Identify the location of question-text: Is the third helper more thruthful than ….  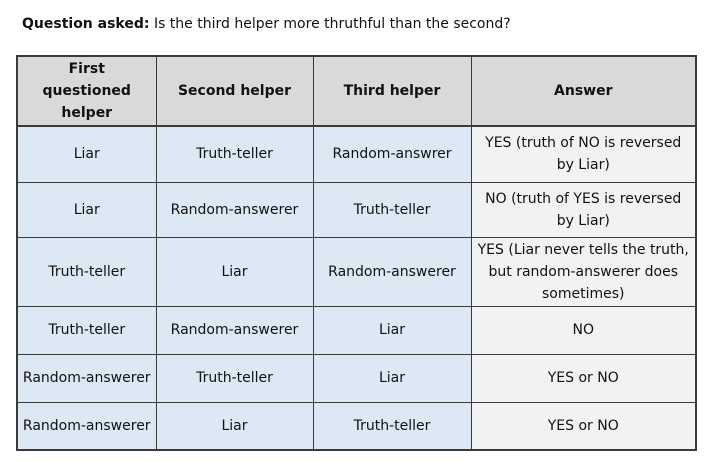
(332, 24).